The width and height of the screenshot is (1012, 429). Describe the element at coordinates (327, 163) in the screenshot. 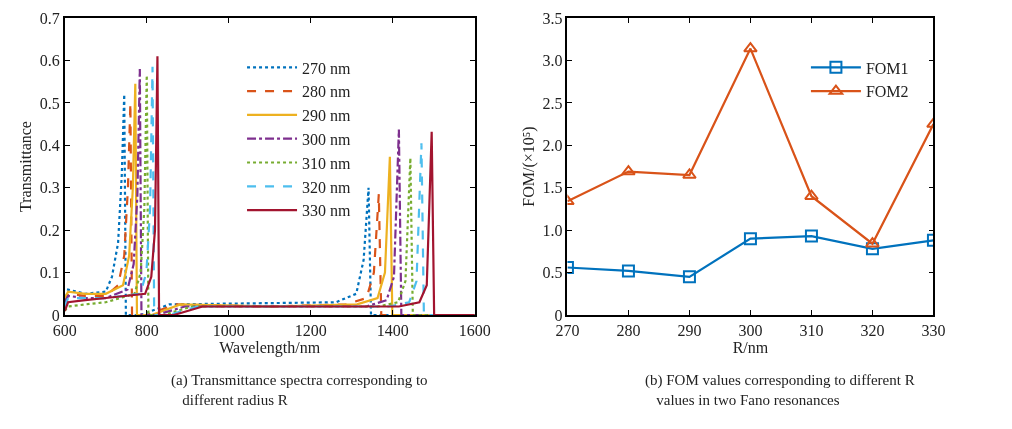

I see `legend-label: 310 nm` at that location.